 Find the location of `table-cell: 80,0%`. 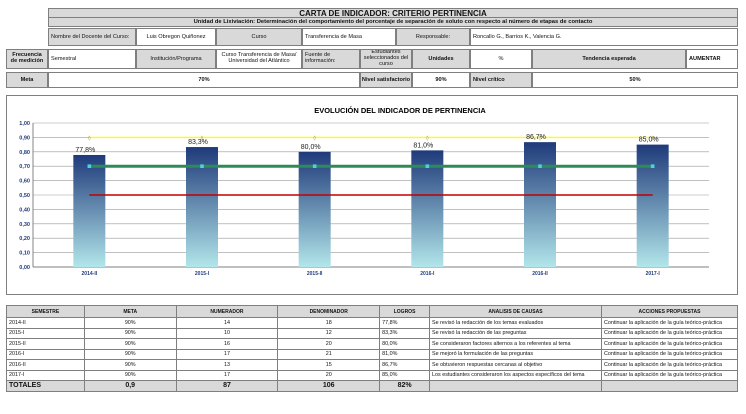

table-cell: 80,0% is located at coordinates (405, 344).